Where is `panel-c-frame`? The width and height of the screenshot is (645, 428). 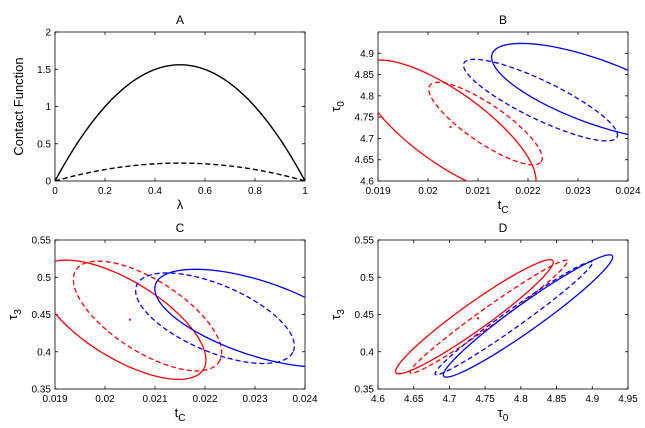 panel-c-frame is located at coordinates (180, 314).